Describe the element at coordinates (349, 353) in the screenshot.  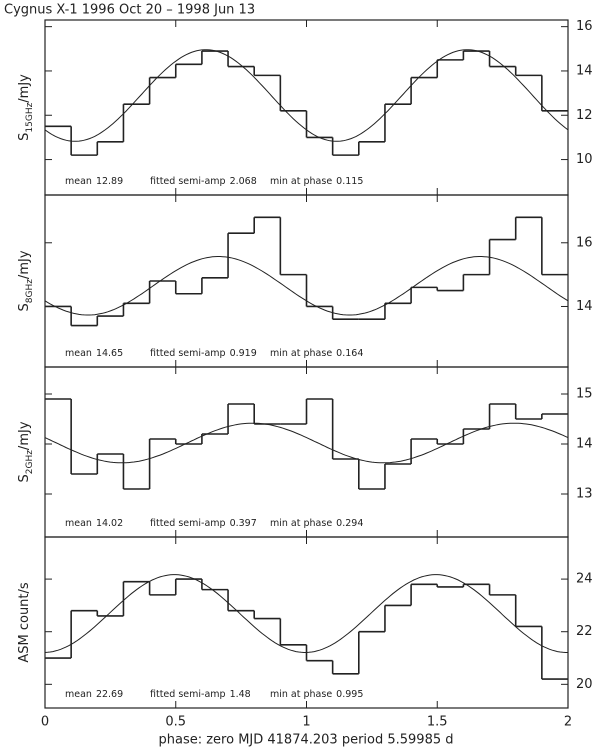
I see `annotation-value: 0.164` at that location.